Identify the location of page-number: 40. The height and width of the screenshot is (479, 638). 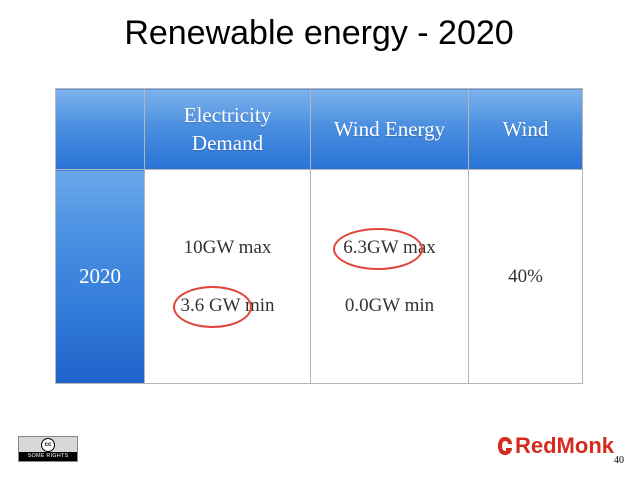
(619, 460).